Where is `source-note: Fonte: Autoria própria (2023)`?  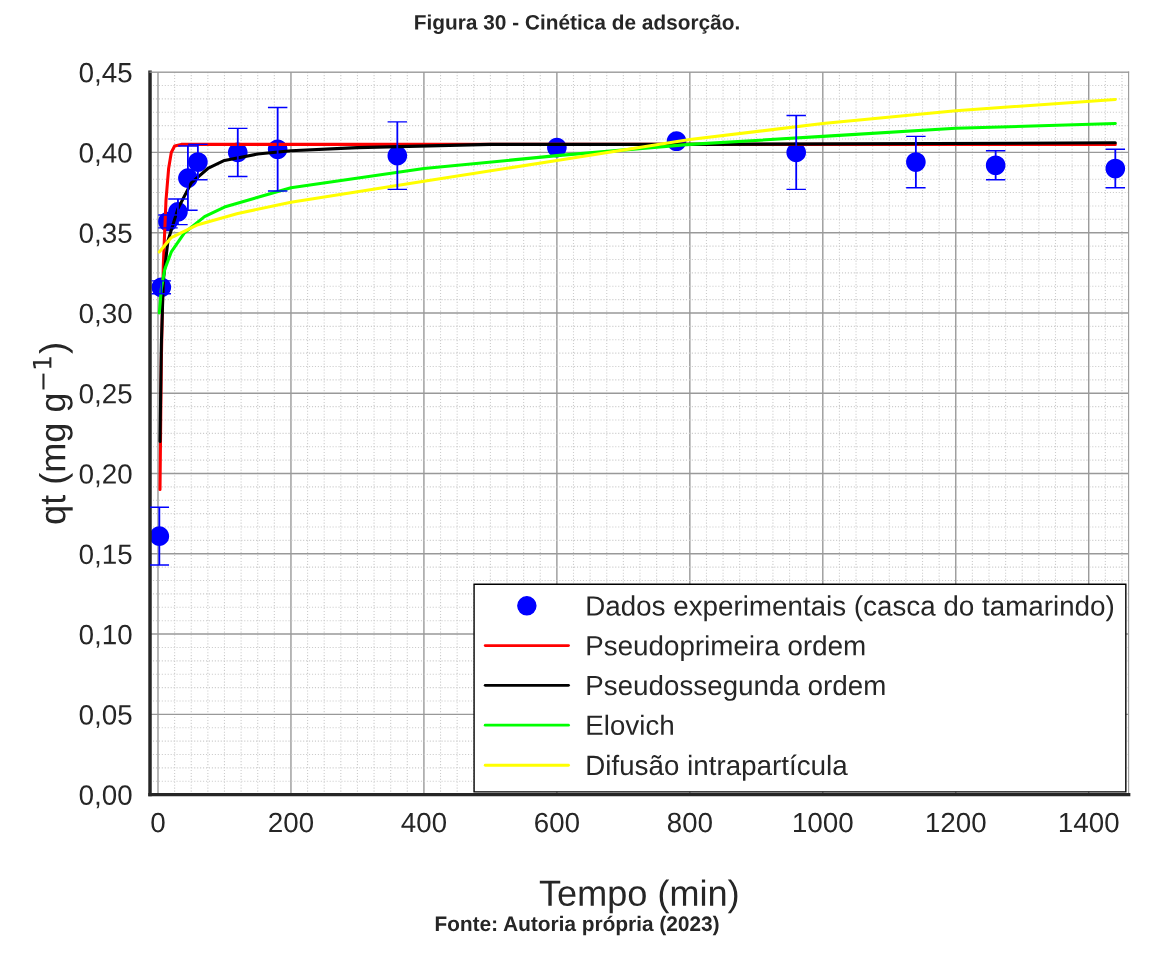
source-note: Fonte: Autoria própria (2023) is located at coordinates (577, 925).